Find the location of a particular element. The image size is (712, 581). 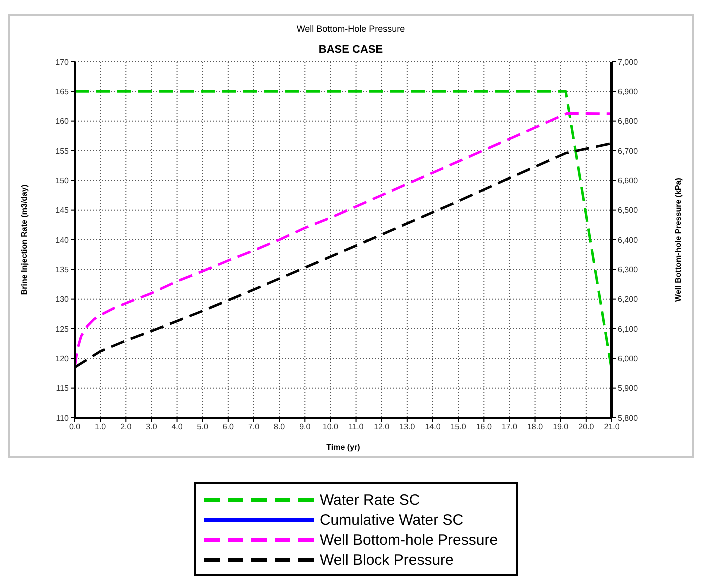

y2-tick-label: 6,800 is located at coordinates (628, 121).